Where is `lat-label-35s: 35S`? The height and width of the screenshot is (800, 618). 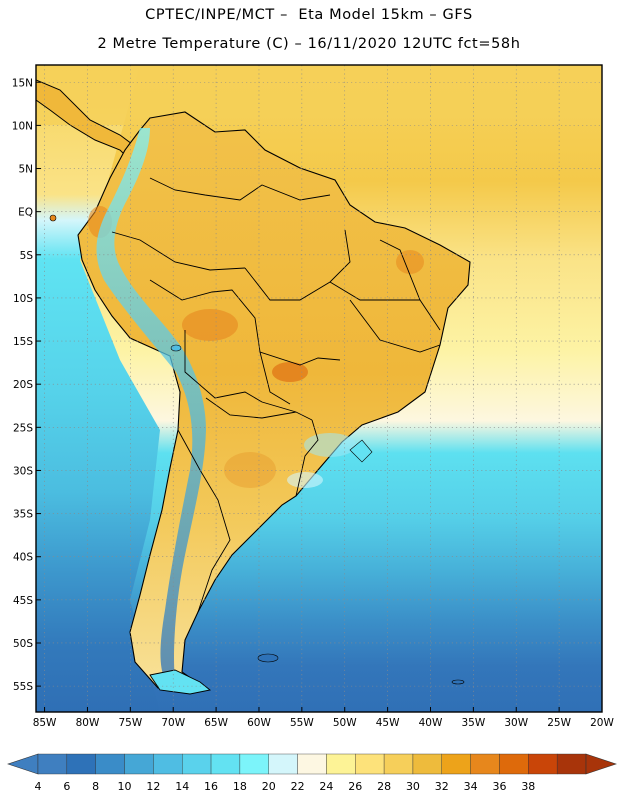
lat-label-35s: 35S is located at coordinates (23, 515).